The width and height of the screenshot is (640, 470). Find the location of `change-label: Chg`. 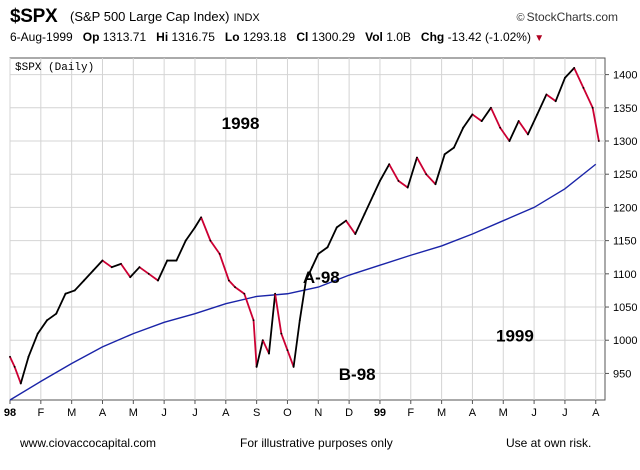

change-label: Chg is located at coordinates (432, 37).